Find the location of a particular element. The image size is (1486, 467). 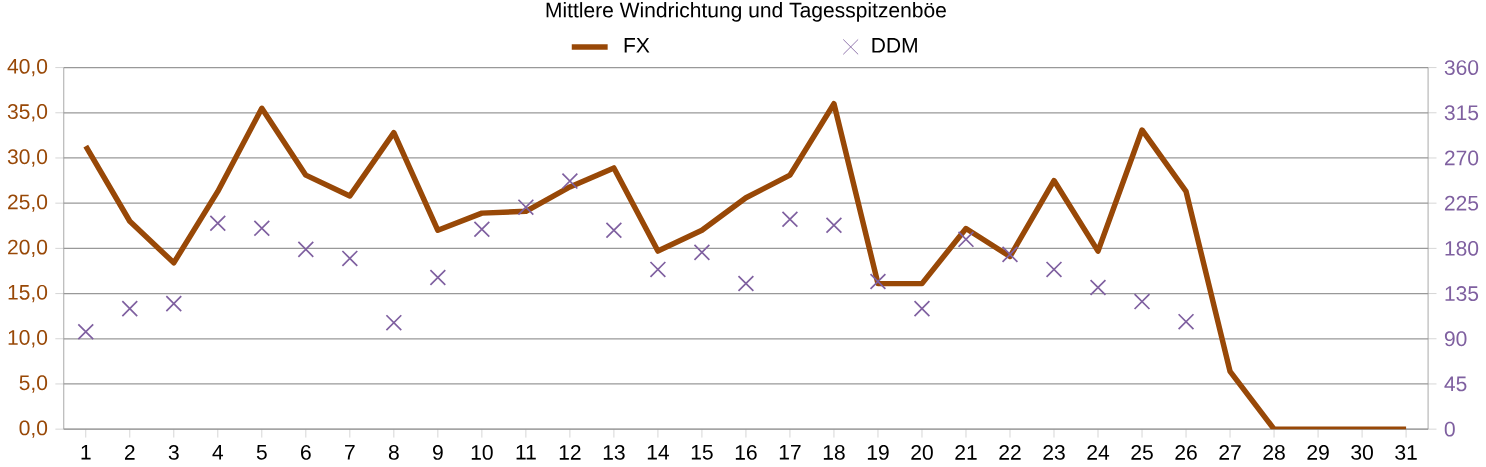

x-tick-label: 23 is located at coordinates (1054, 452).